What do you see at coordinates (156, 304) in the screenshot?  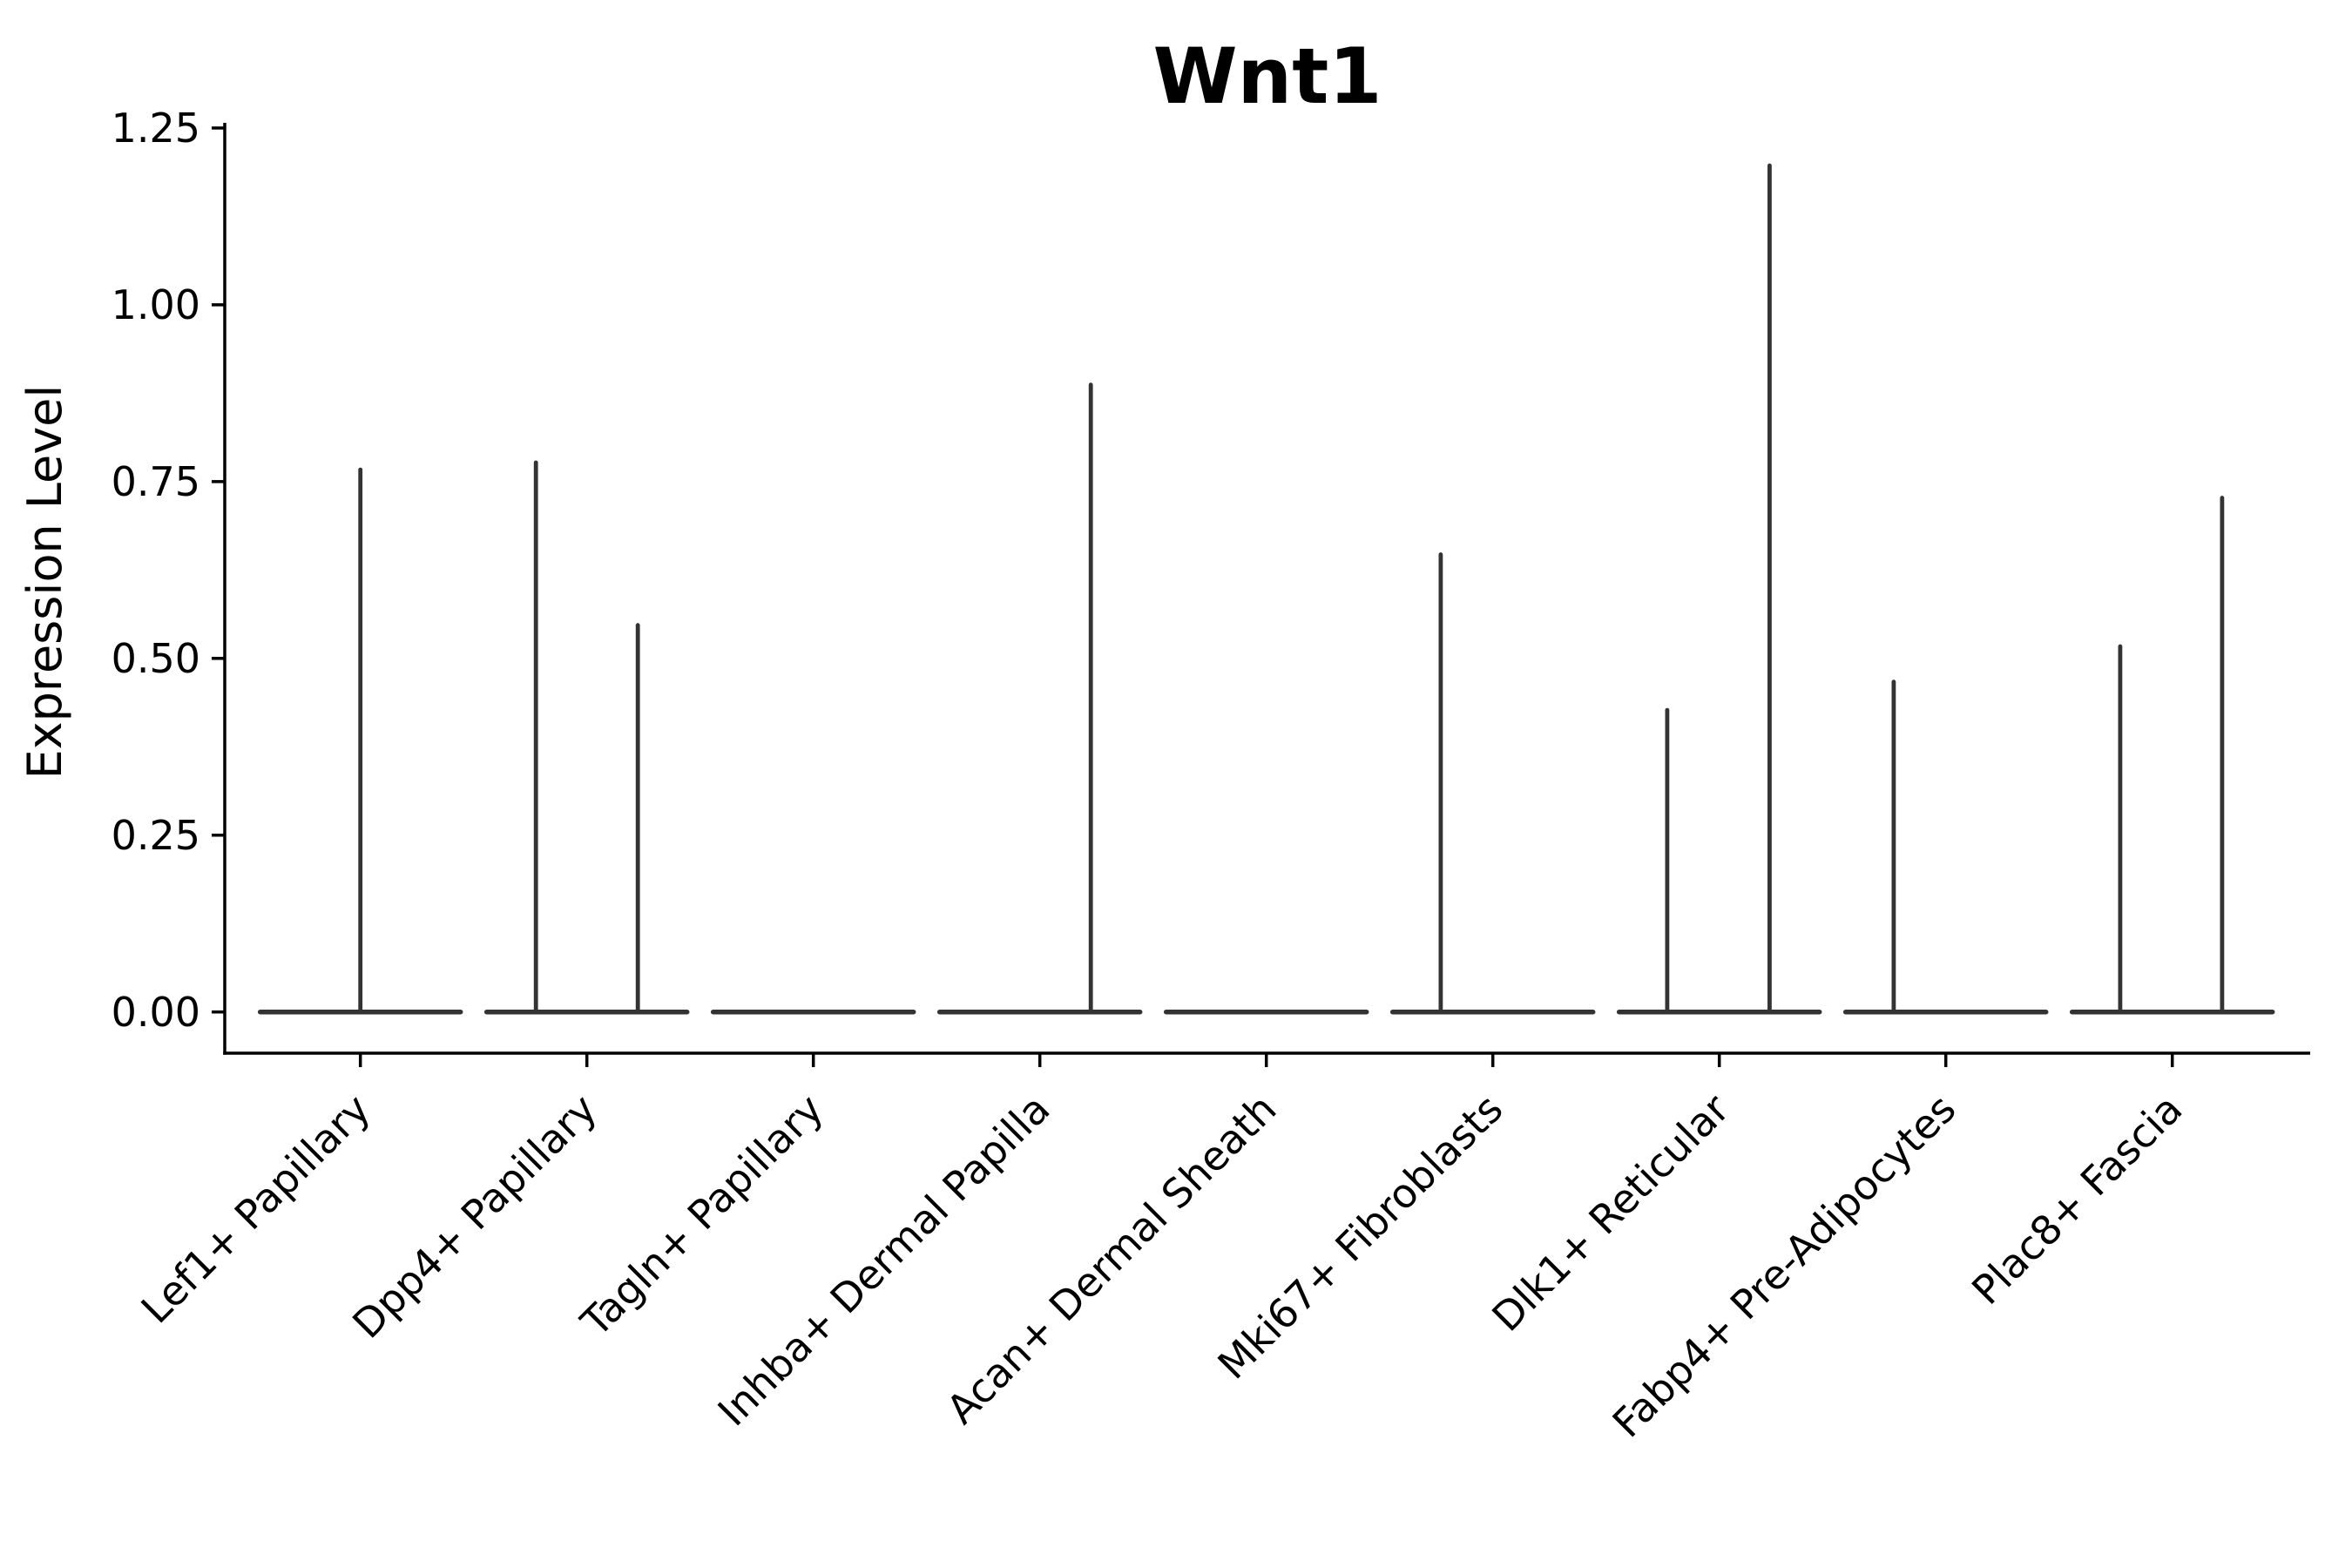 I see `y-tick-label: 1.00` at bounding box center [156, 304].